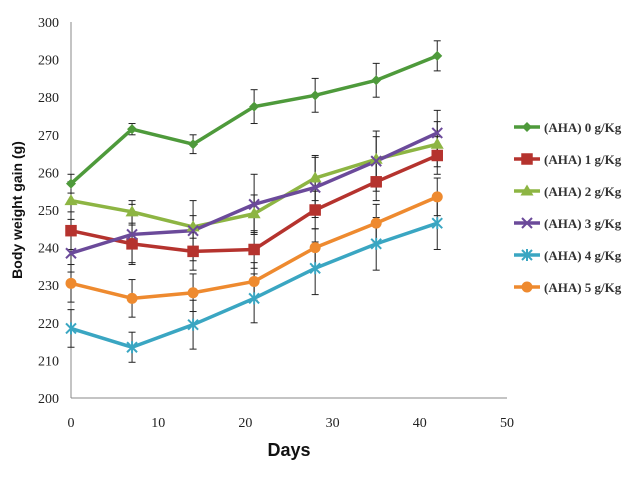 The height and width of the screenshot is (480, 640). I want to click on x-axis-title: Days, so click(288, 450).